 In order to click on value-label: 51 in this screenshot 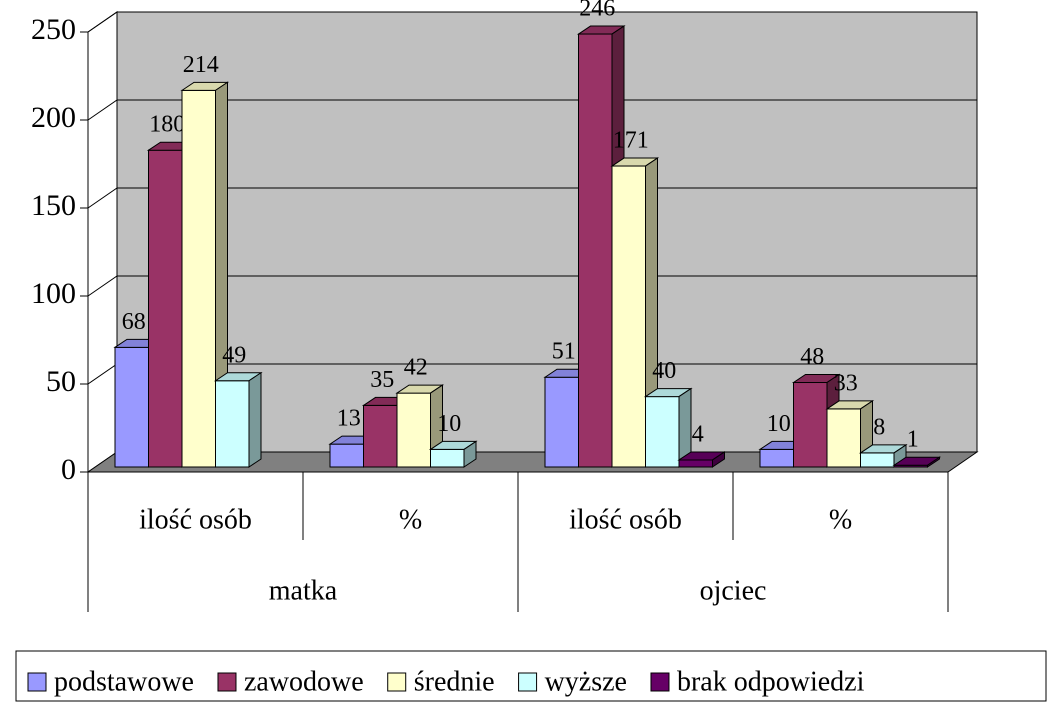, I will do `click(564, 352)`.